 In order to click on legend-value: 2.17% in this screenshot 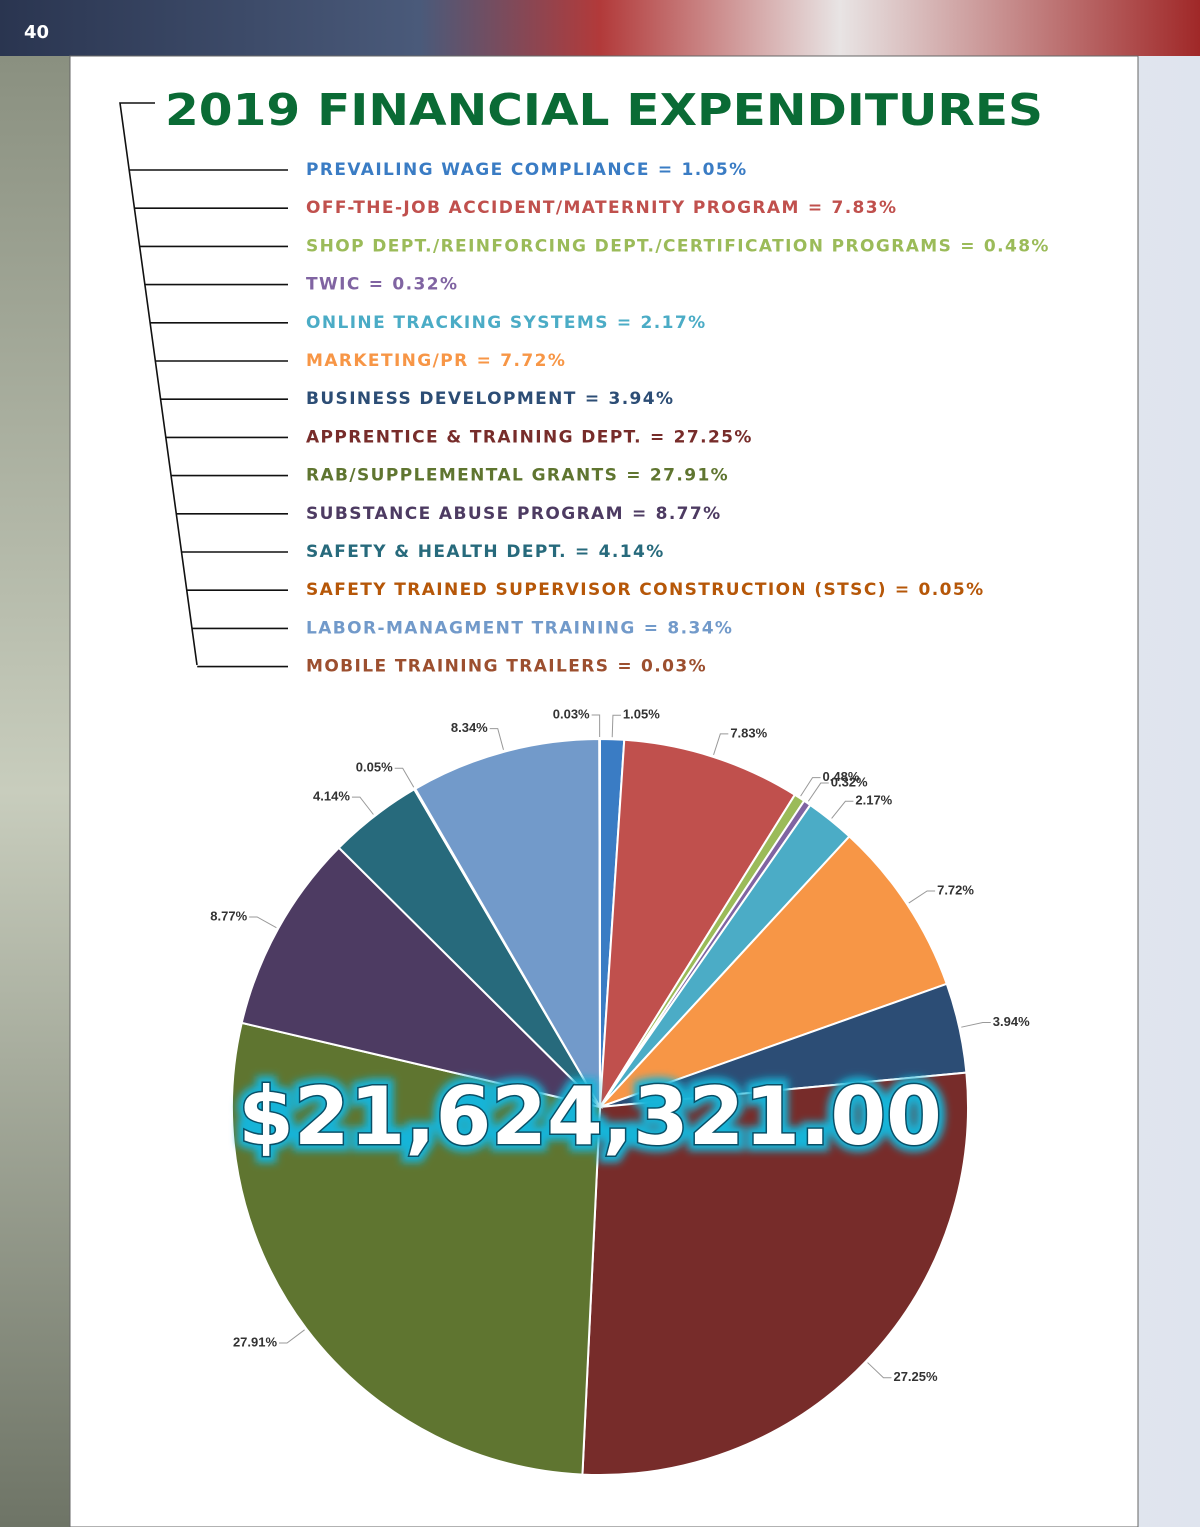, I will do `click(674, 323)`.